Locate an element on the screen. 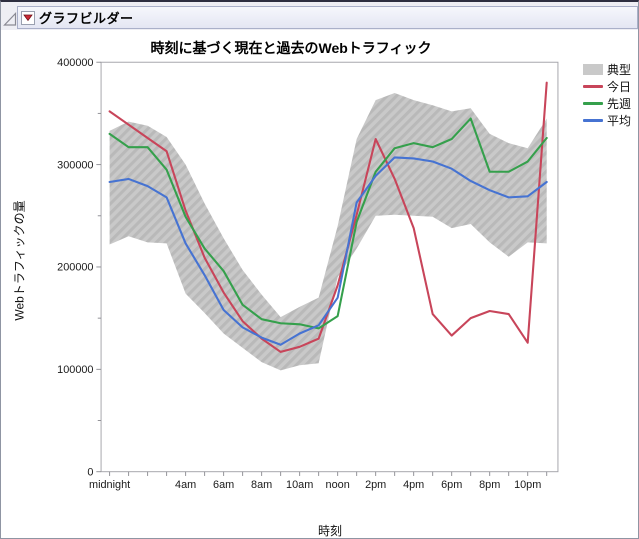 This screenshot has height=539, width=639. x-tick-label: 4pm is located at coordinates (413, 485).